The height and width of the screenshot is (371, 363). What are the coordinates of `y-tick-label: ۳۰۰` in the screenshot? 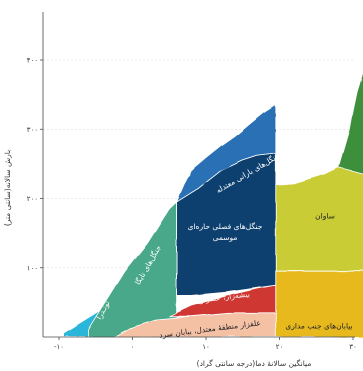 It's located at (32, 130).